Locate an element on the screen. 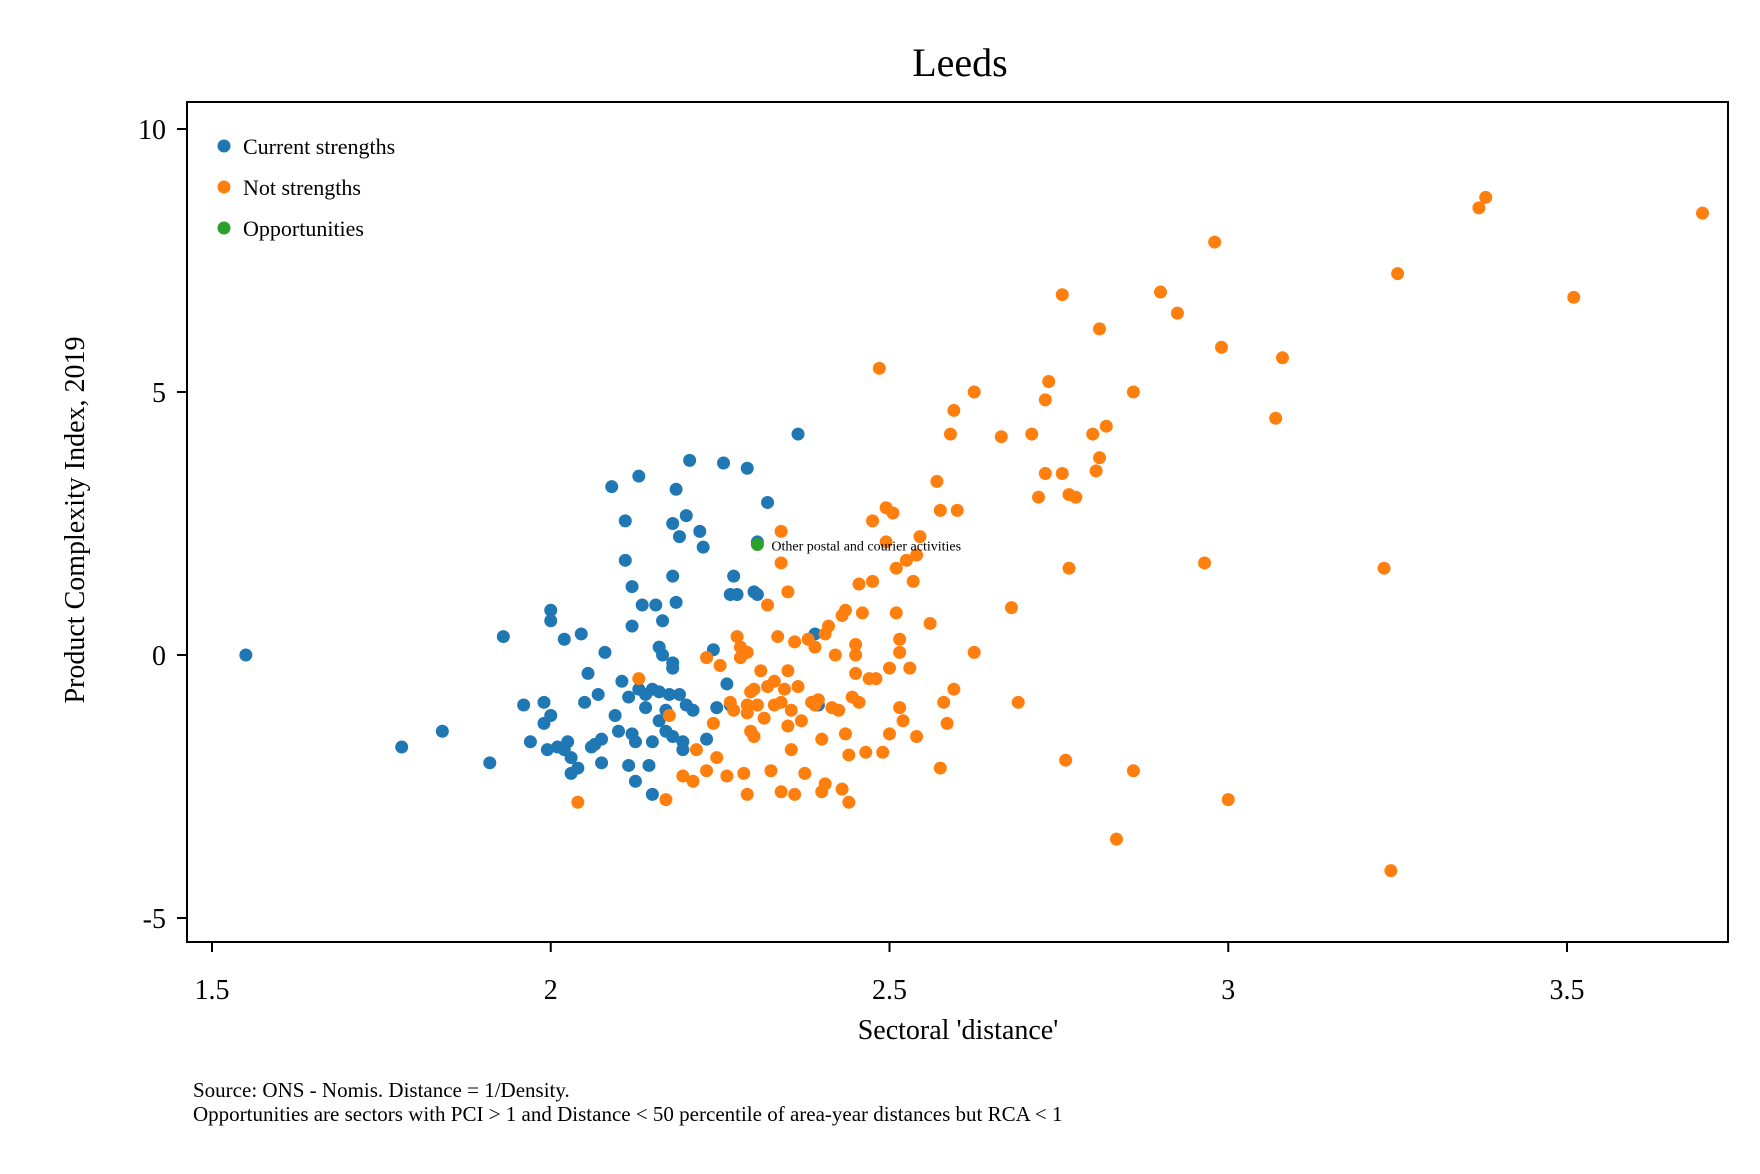 The height and width of the screenshot is (1174, 1760). y-tick-label: 10 is located at coordinates (152, 130).